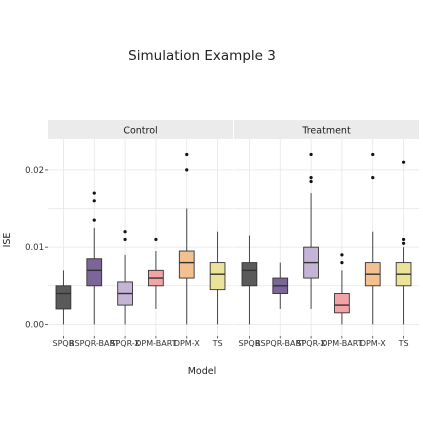 This screenshot has height=423, width=423. What do you see at coordinates (202, 56) in the screenshot?
I see `chart-title: Simulation Example 3` at bounding box center [202, 56].